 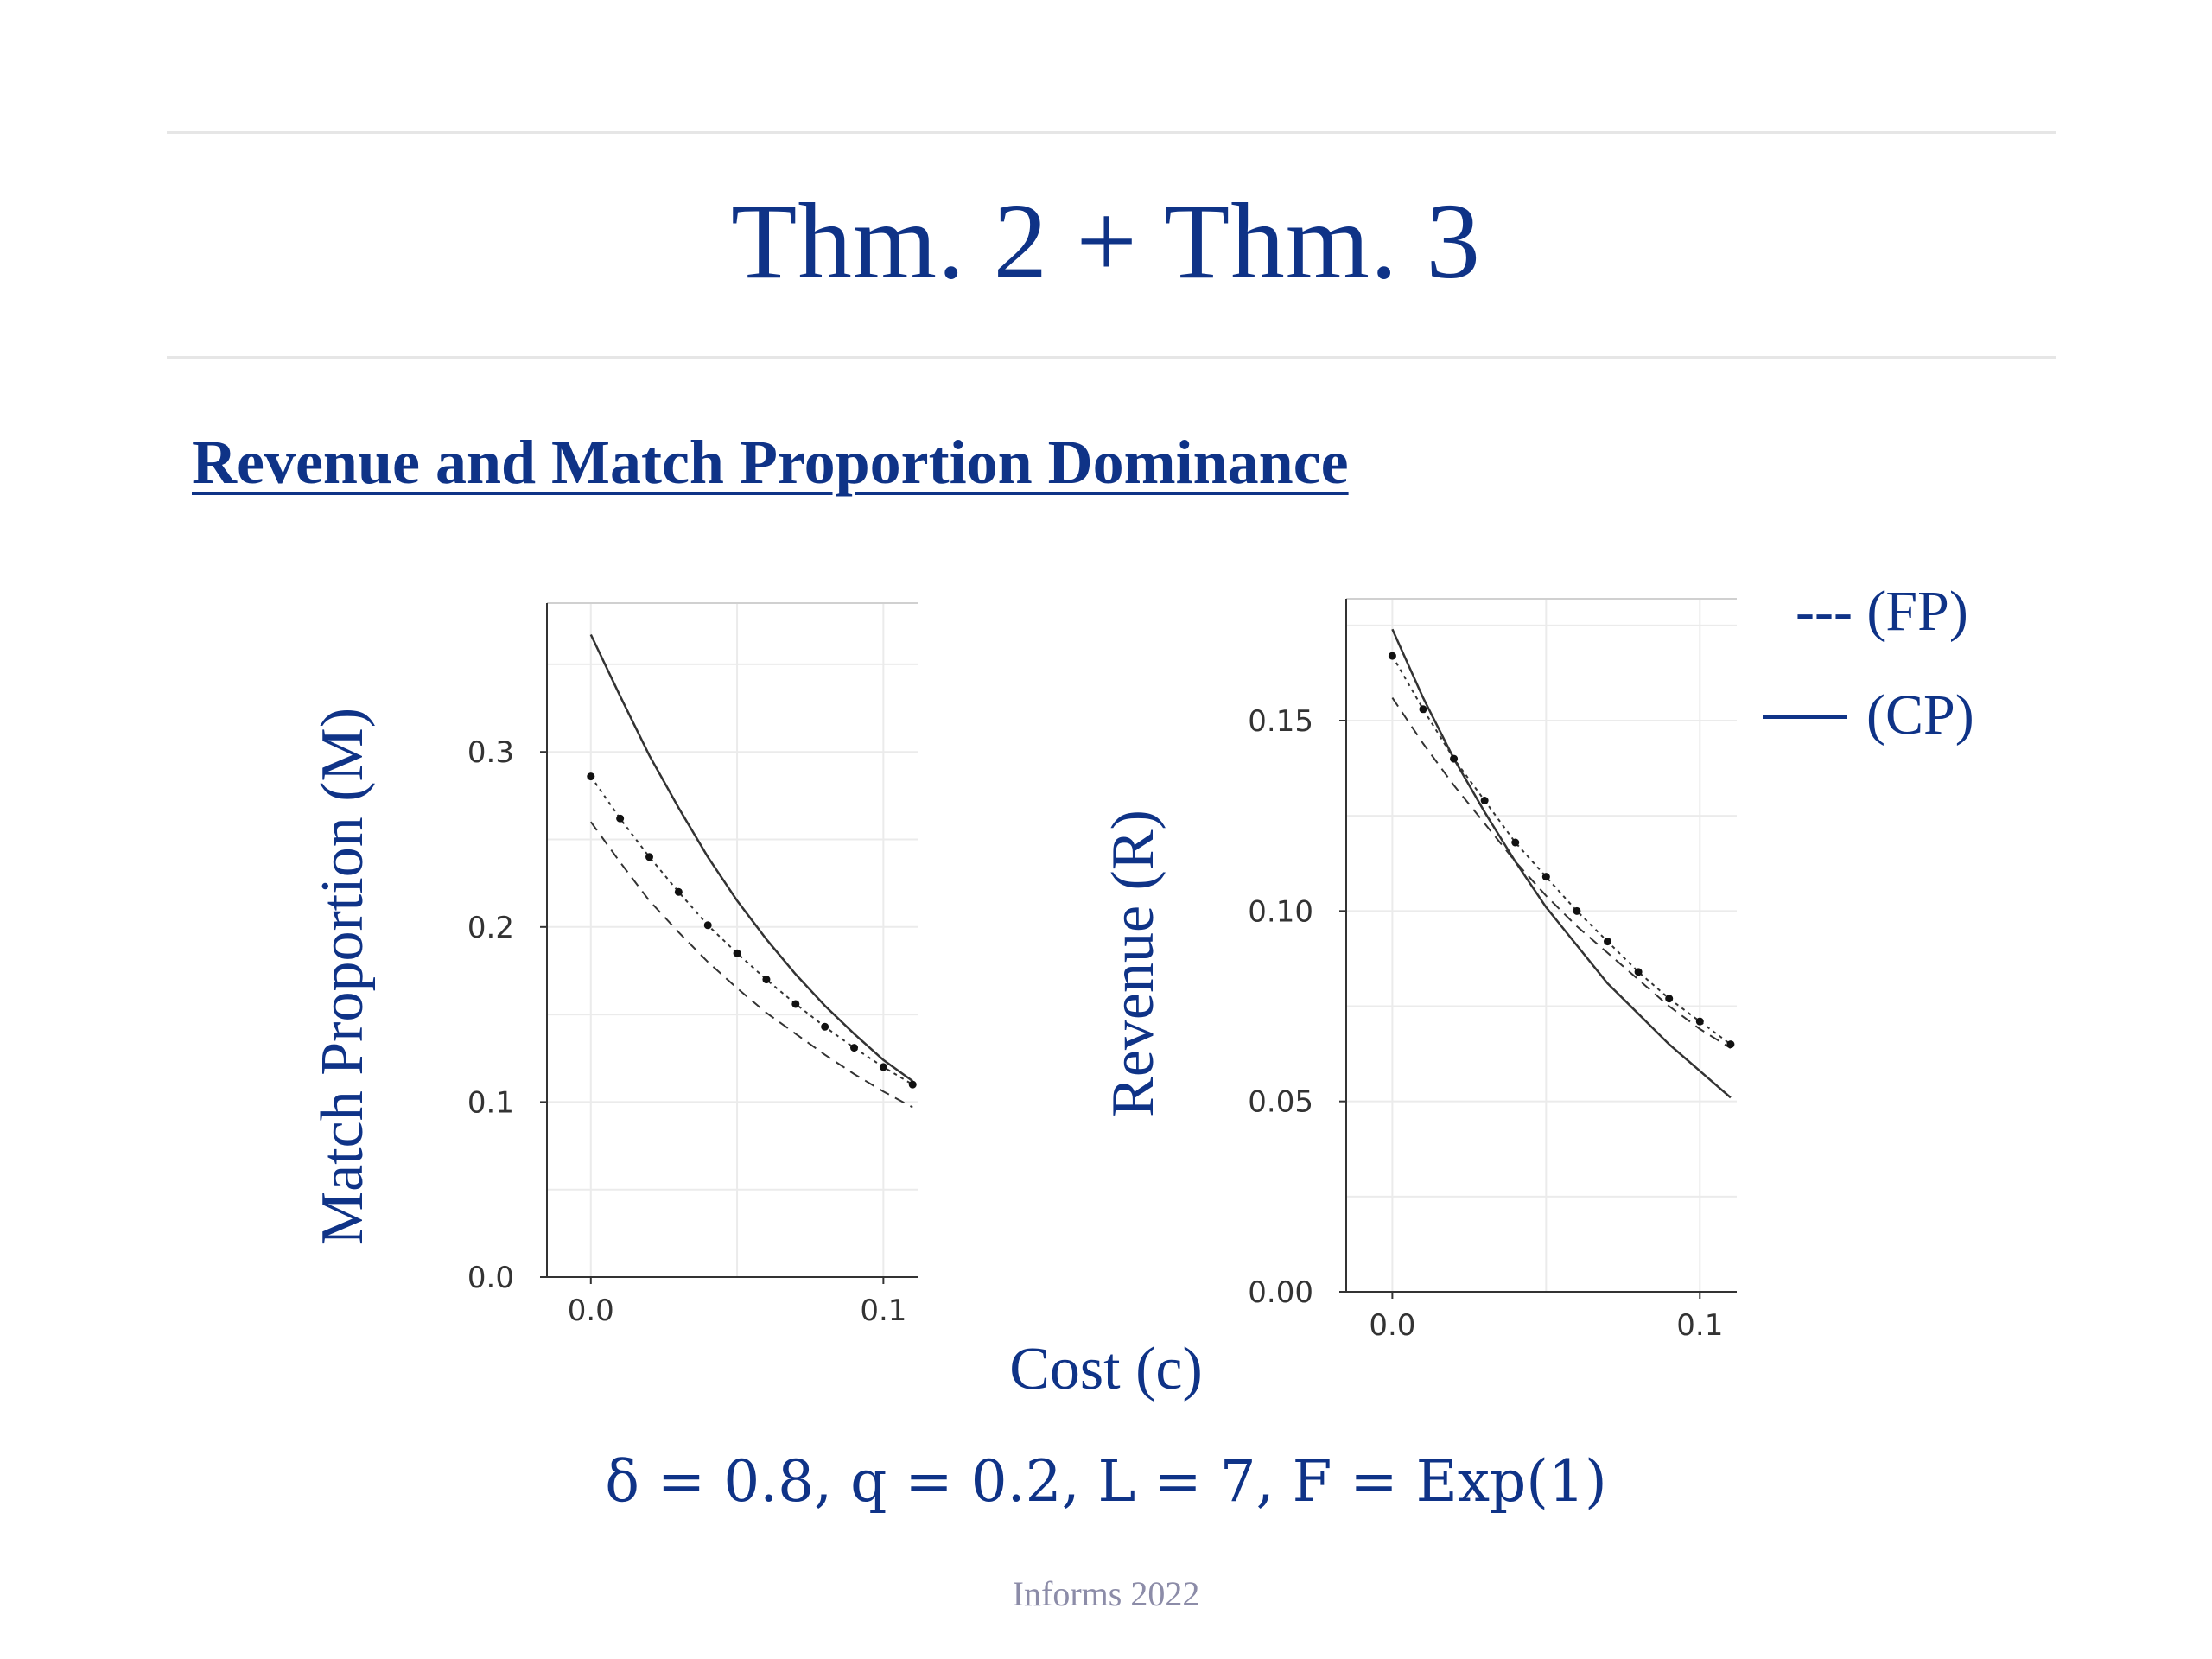 What do you see at coordinates (1805, 717) in the screenshot?
I see `legend-cp-line-sample` at bounding box center [1805, 717].